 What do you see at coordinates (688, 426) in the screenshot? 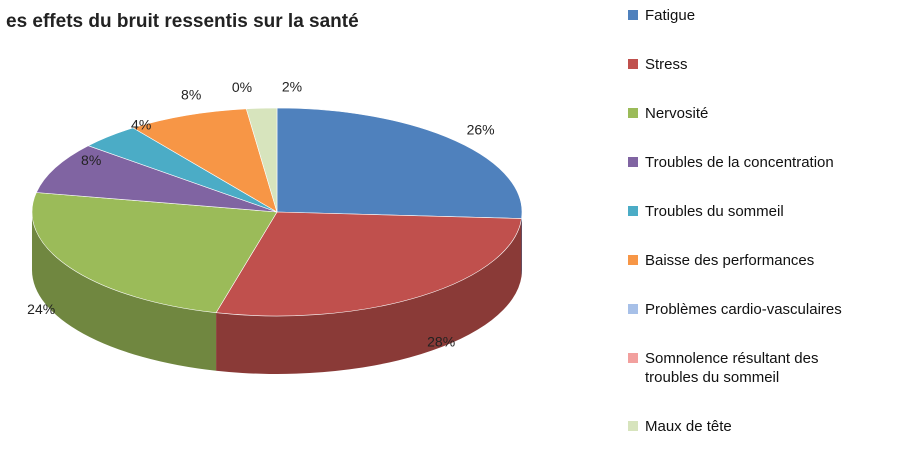
I see `legend-label: Maux de tête` at bounding box center [688, 426].